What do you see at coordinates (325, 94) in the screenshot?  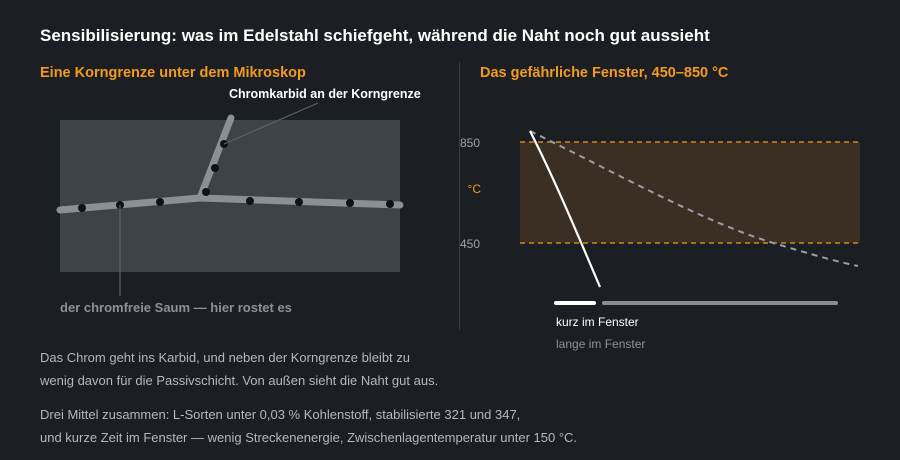 I see `carbide-label: Chromkarbid an der Korngrenze` at bounding box center [325, 94].